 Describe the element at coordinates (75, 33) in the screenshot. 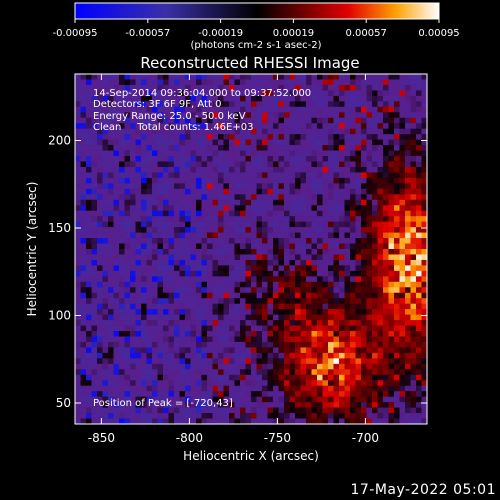

I see `colorbar-tick-label: -0.00095` at that location.